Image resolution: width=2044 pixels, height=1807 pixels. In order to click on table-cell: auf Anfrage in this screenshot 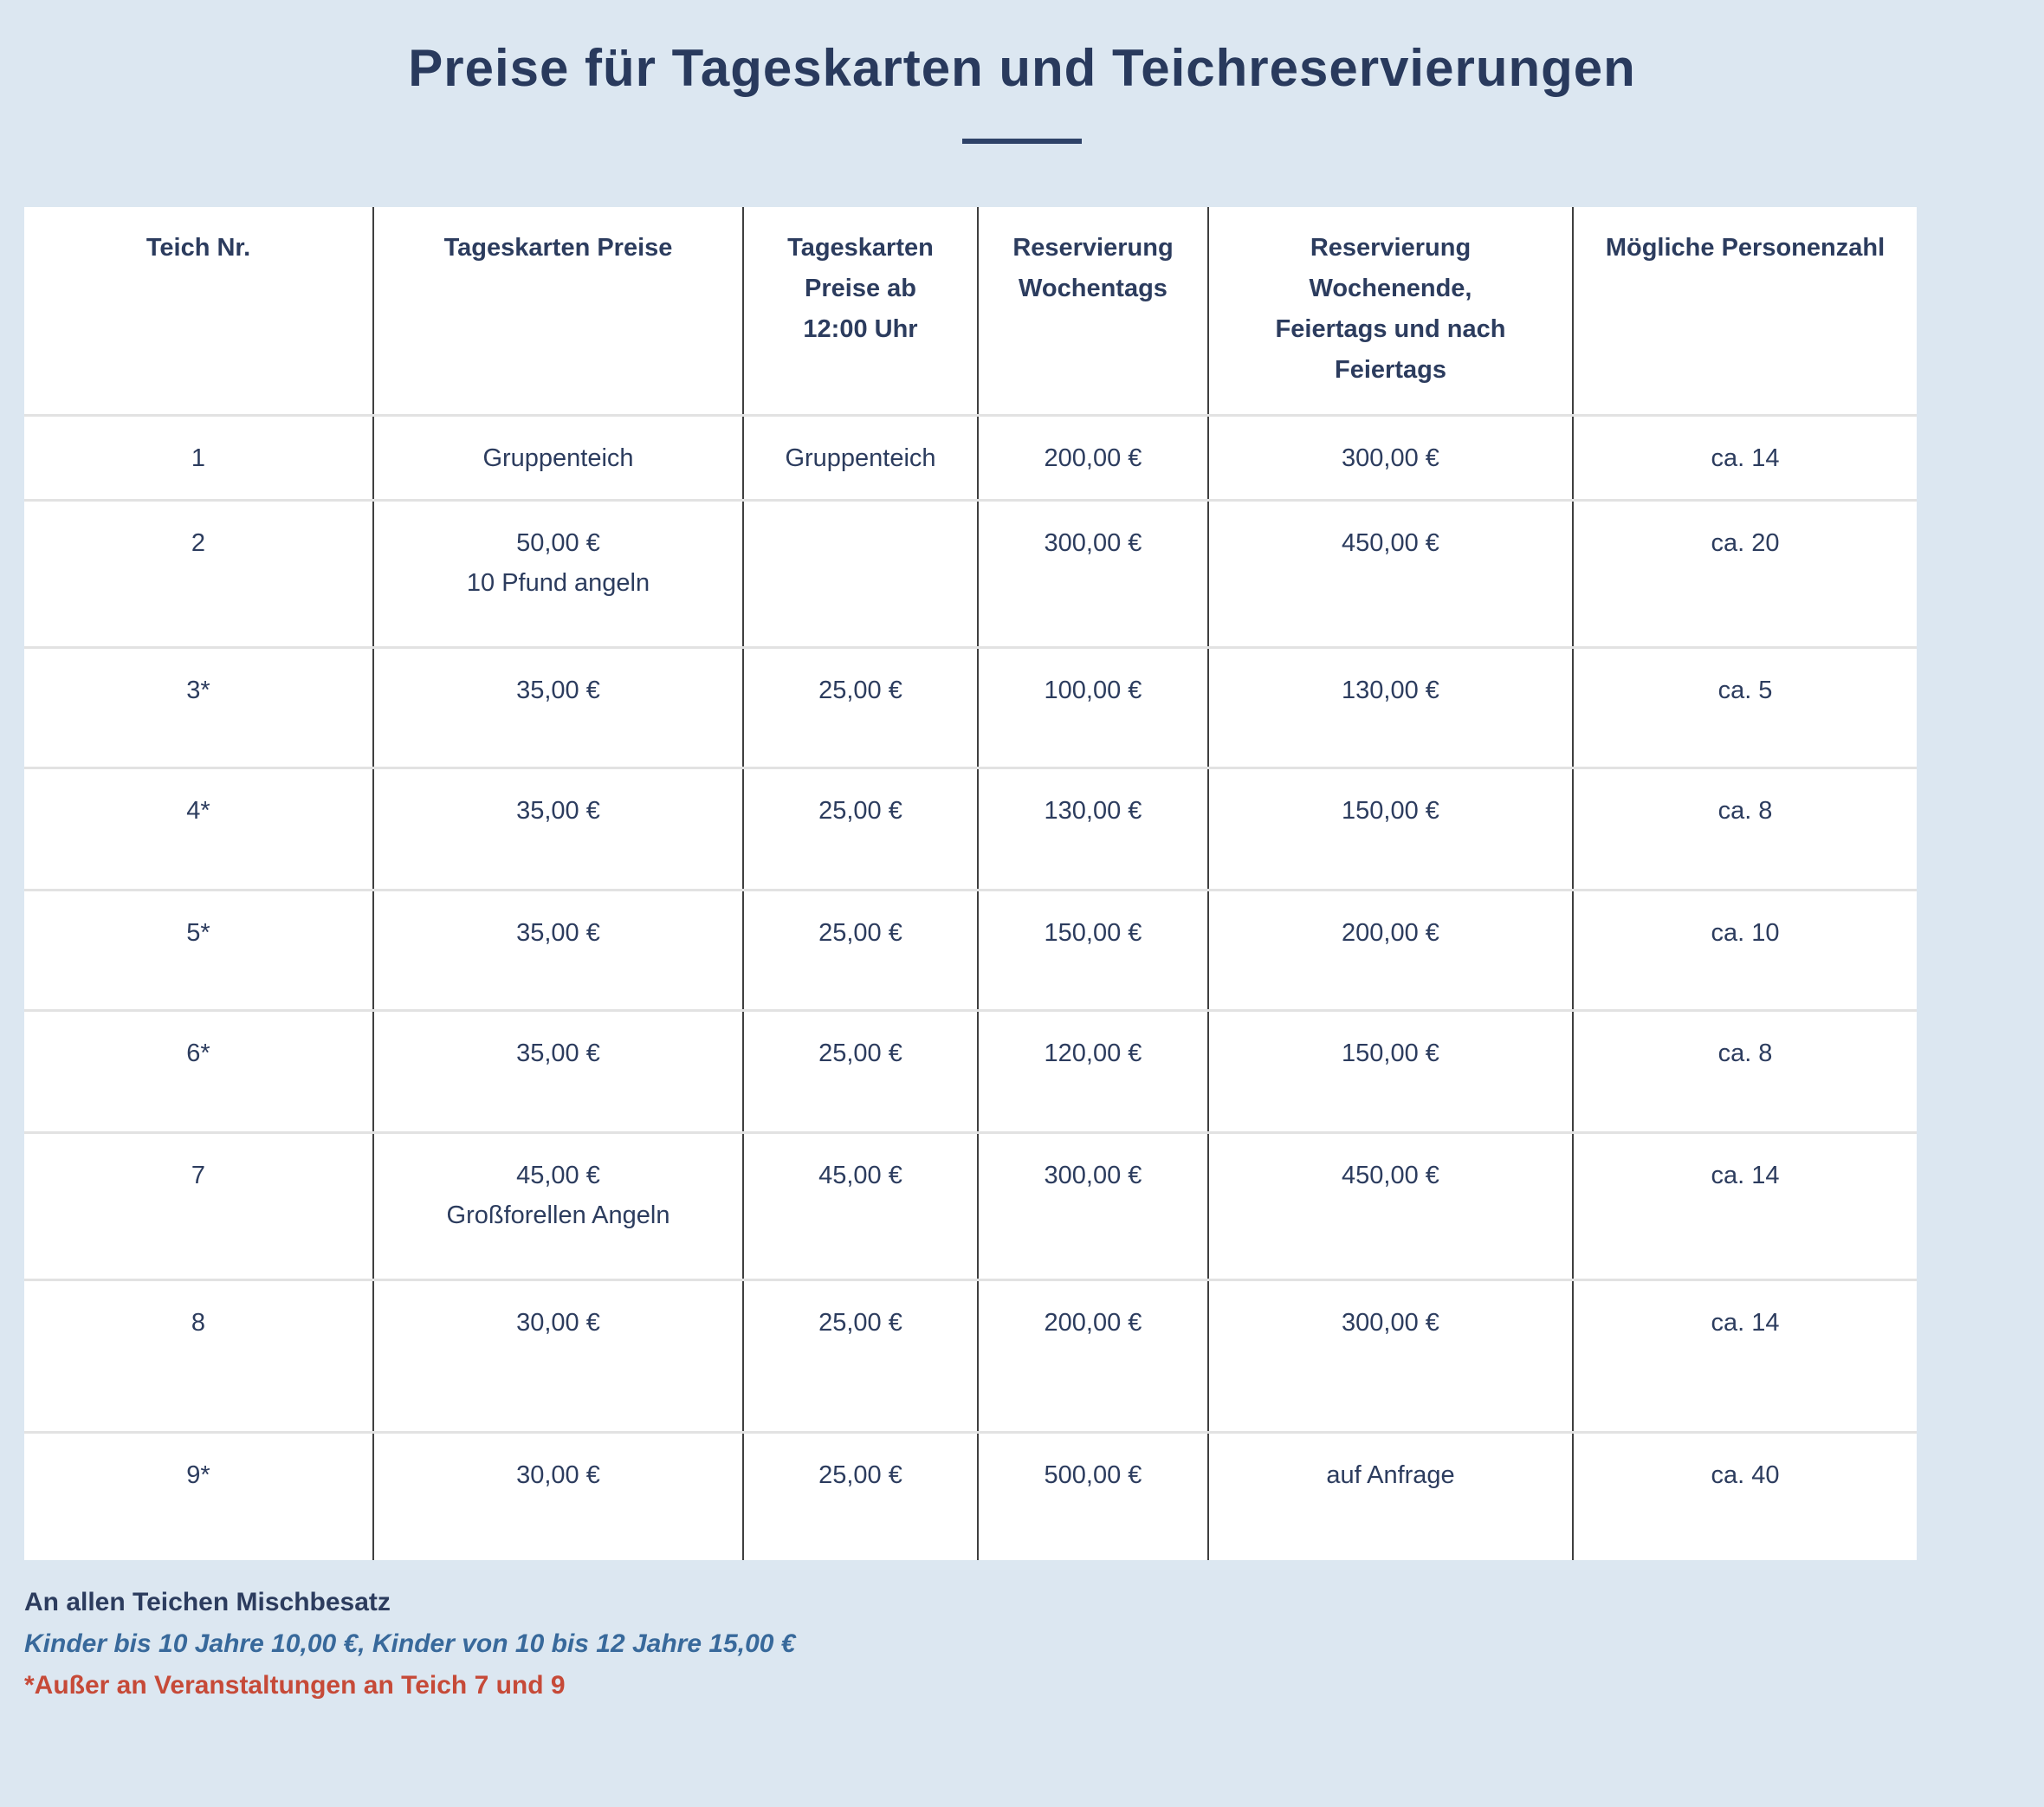, I will do `click(1391, 1495)`.